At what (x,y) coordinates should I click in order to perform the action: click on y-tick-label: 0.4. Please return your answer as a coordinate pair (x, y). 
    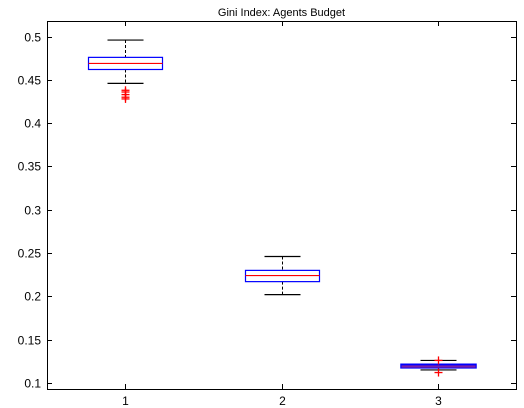
    Looking at the image, I should click on (32, 124).